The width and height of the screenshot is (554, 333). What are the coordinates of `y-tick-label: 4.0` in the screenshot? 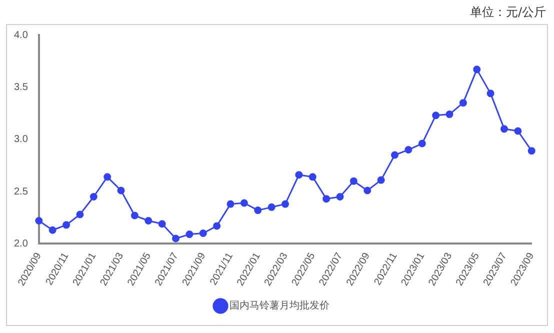 It's located at (21, 35).